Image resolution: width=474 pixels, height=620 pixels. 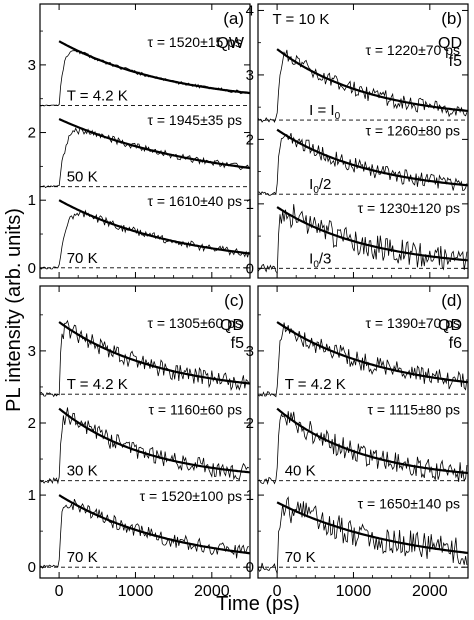 What do you see at coordinates (234, 300) in the screenshot?
I see `panel-label: (c)` at bounding box center [234, 300].